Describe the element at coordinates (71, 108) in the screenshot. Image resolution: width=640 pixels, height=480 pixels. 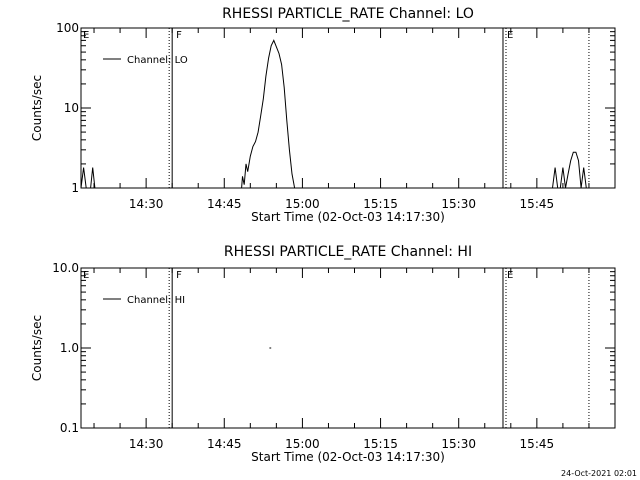
I see `y-tick-label: 10` at that location.